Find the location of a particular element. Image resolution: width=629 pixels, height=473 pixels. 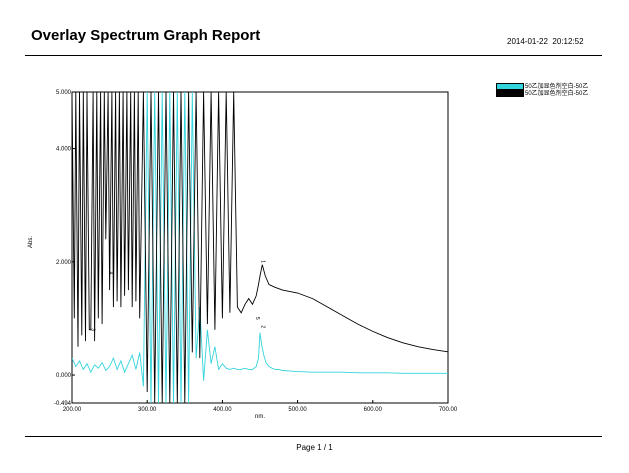

x-axis-label: nm. is located at coordinates (260, 417).